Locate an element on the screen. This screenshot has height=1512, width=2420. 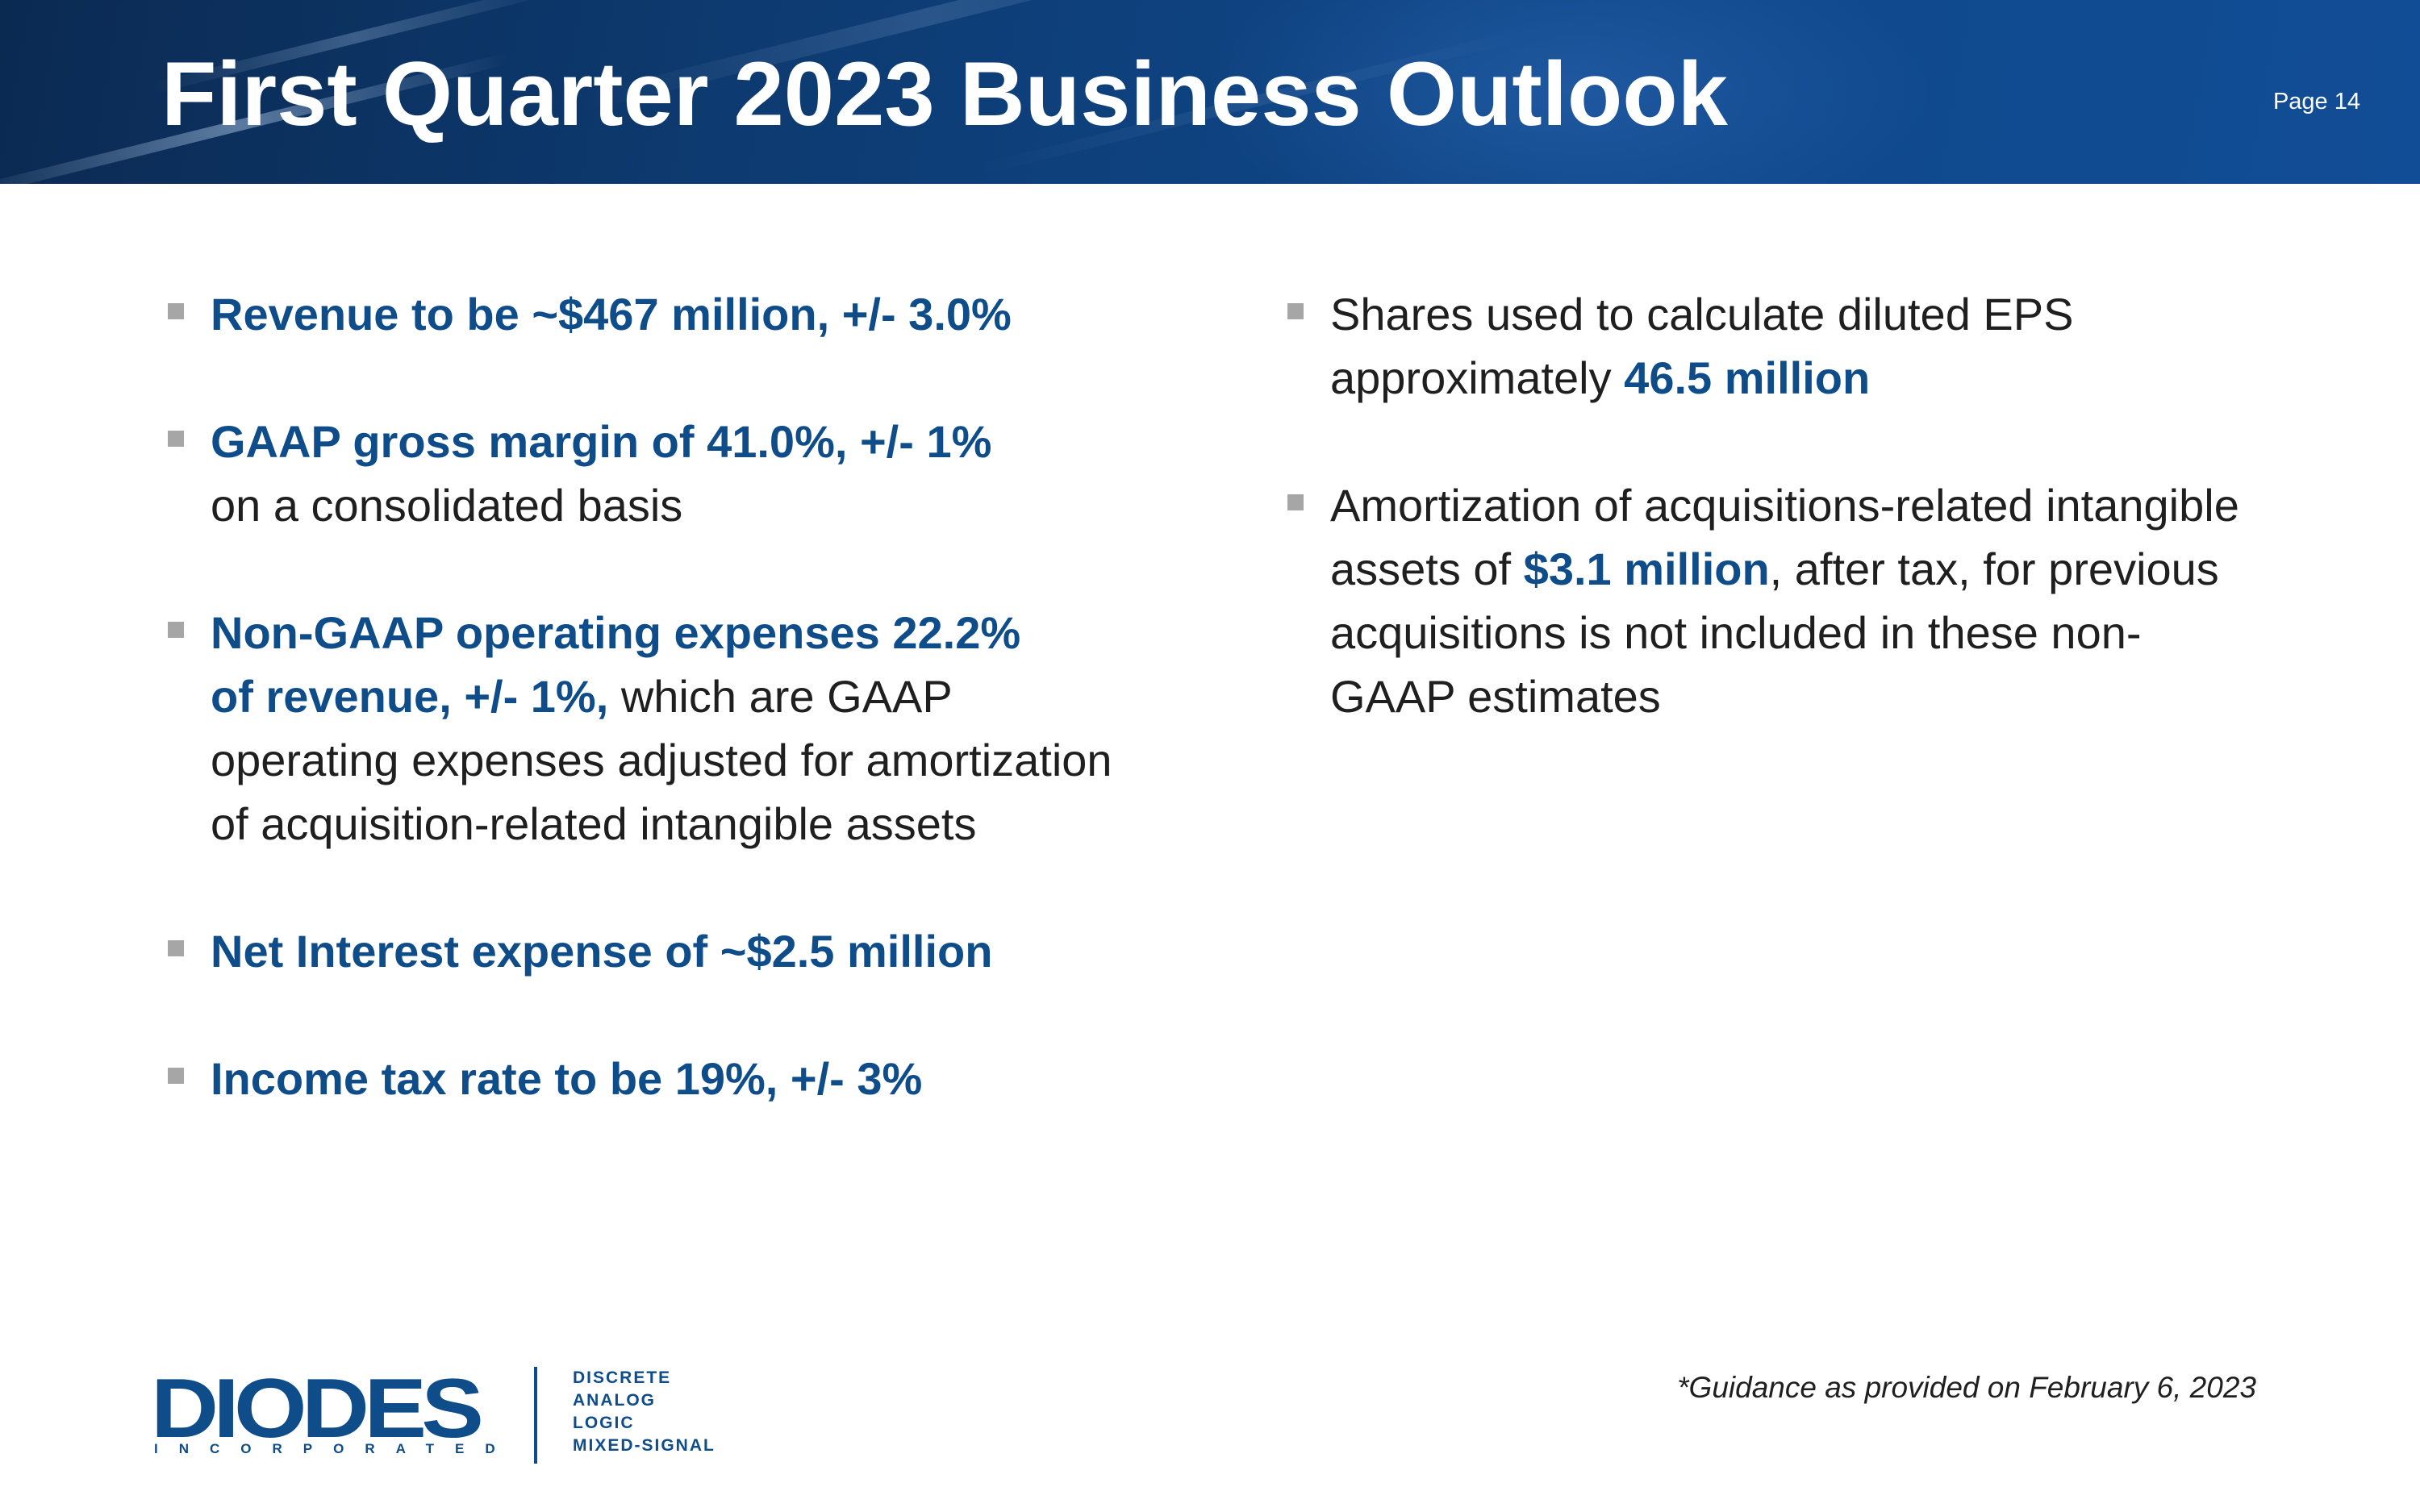
bullet-highlight: 46.5 million is located at coordinates (1748, 378).